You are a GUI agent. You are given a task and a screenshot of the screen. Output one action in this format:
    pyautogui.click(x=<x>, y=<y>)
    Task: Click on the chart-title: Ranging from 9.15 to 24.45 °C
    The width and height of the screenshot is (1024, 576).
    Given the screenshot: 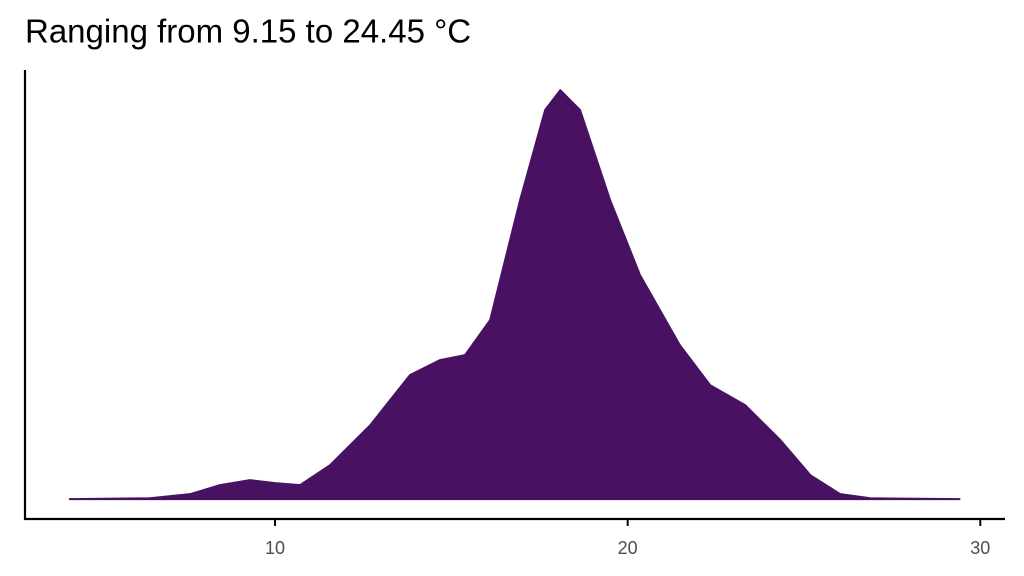 What is the action you would take?
    pyautogui.click(x=248, y=31)
    